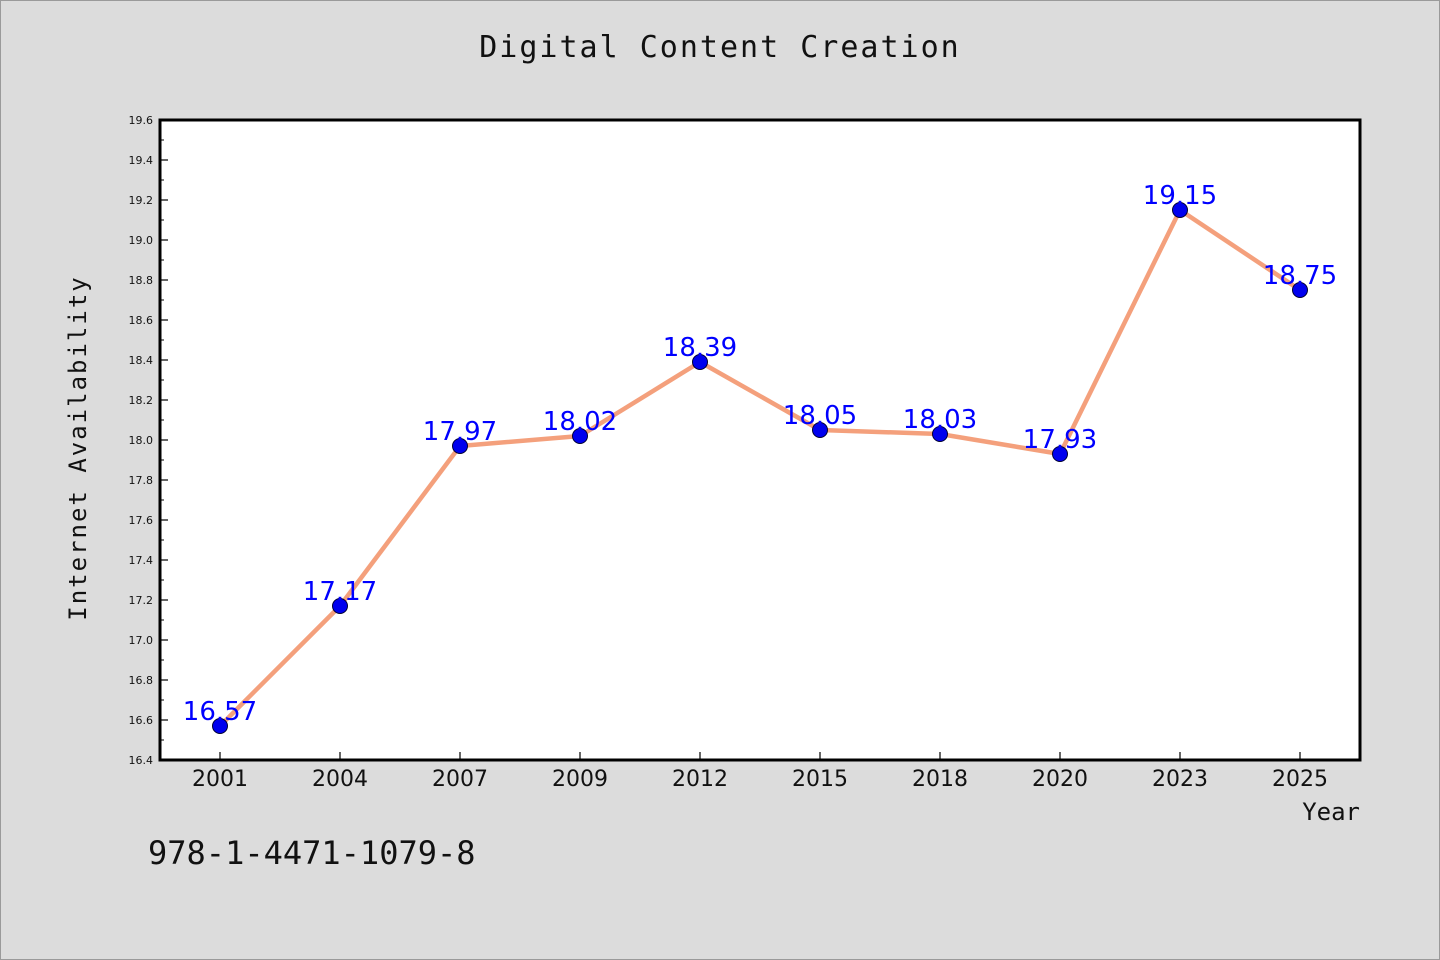 This screenshot has height=960, width=1440. Describe the element at coordinates (1180, 779) in the screenshot. I see `x-tick-label: 2023` at that location.